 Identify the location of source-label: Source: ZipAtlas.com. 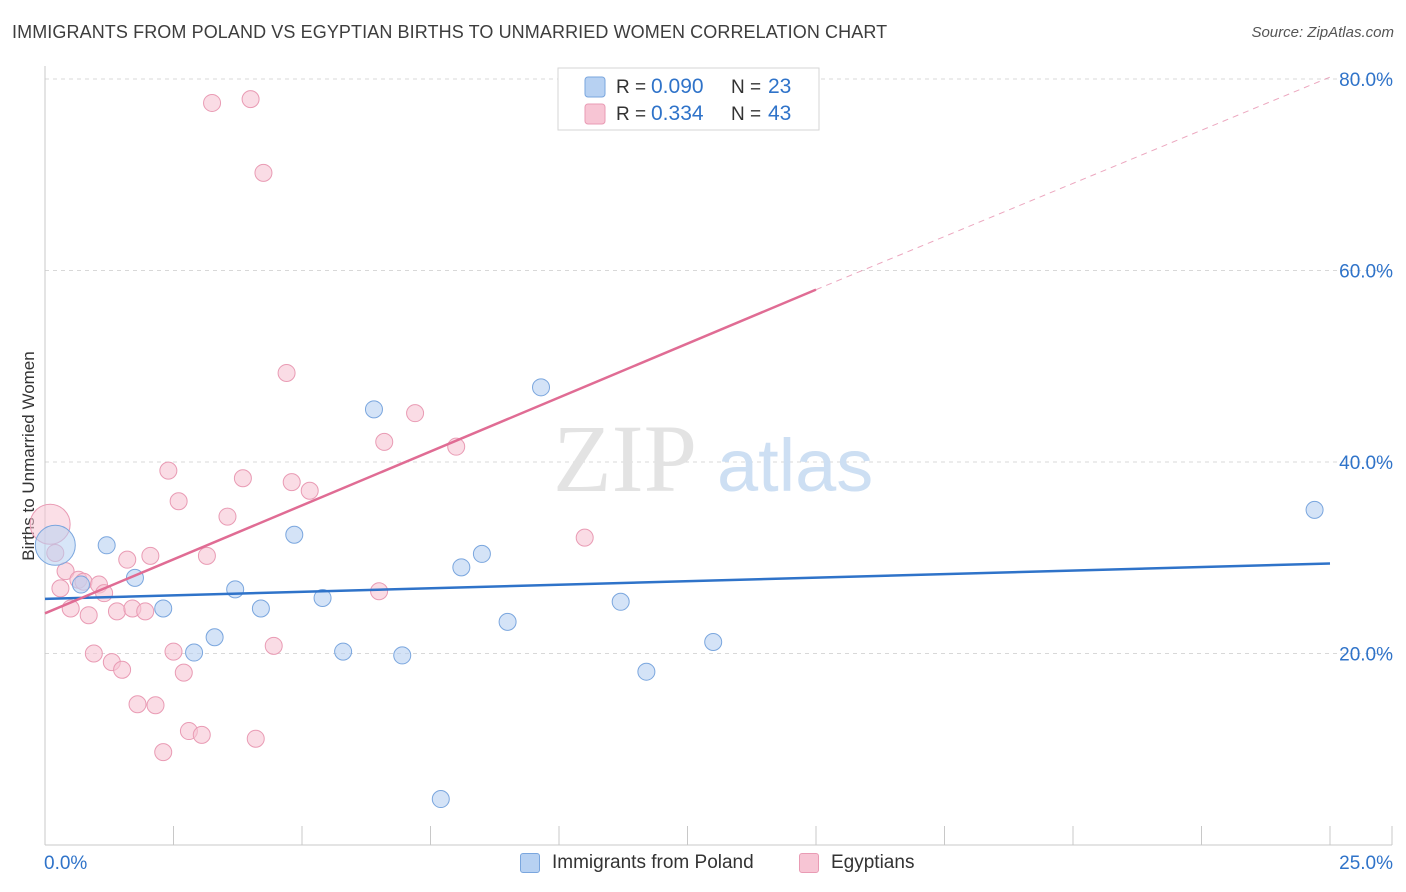
(1322, 32).